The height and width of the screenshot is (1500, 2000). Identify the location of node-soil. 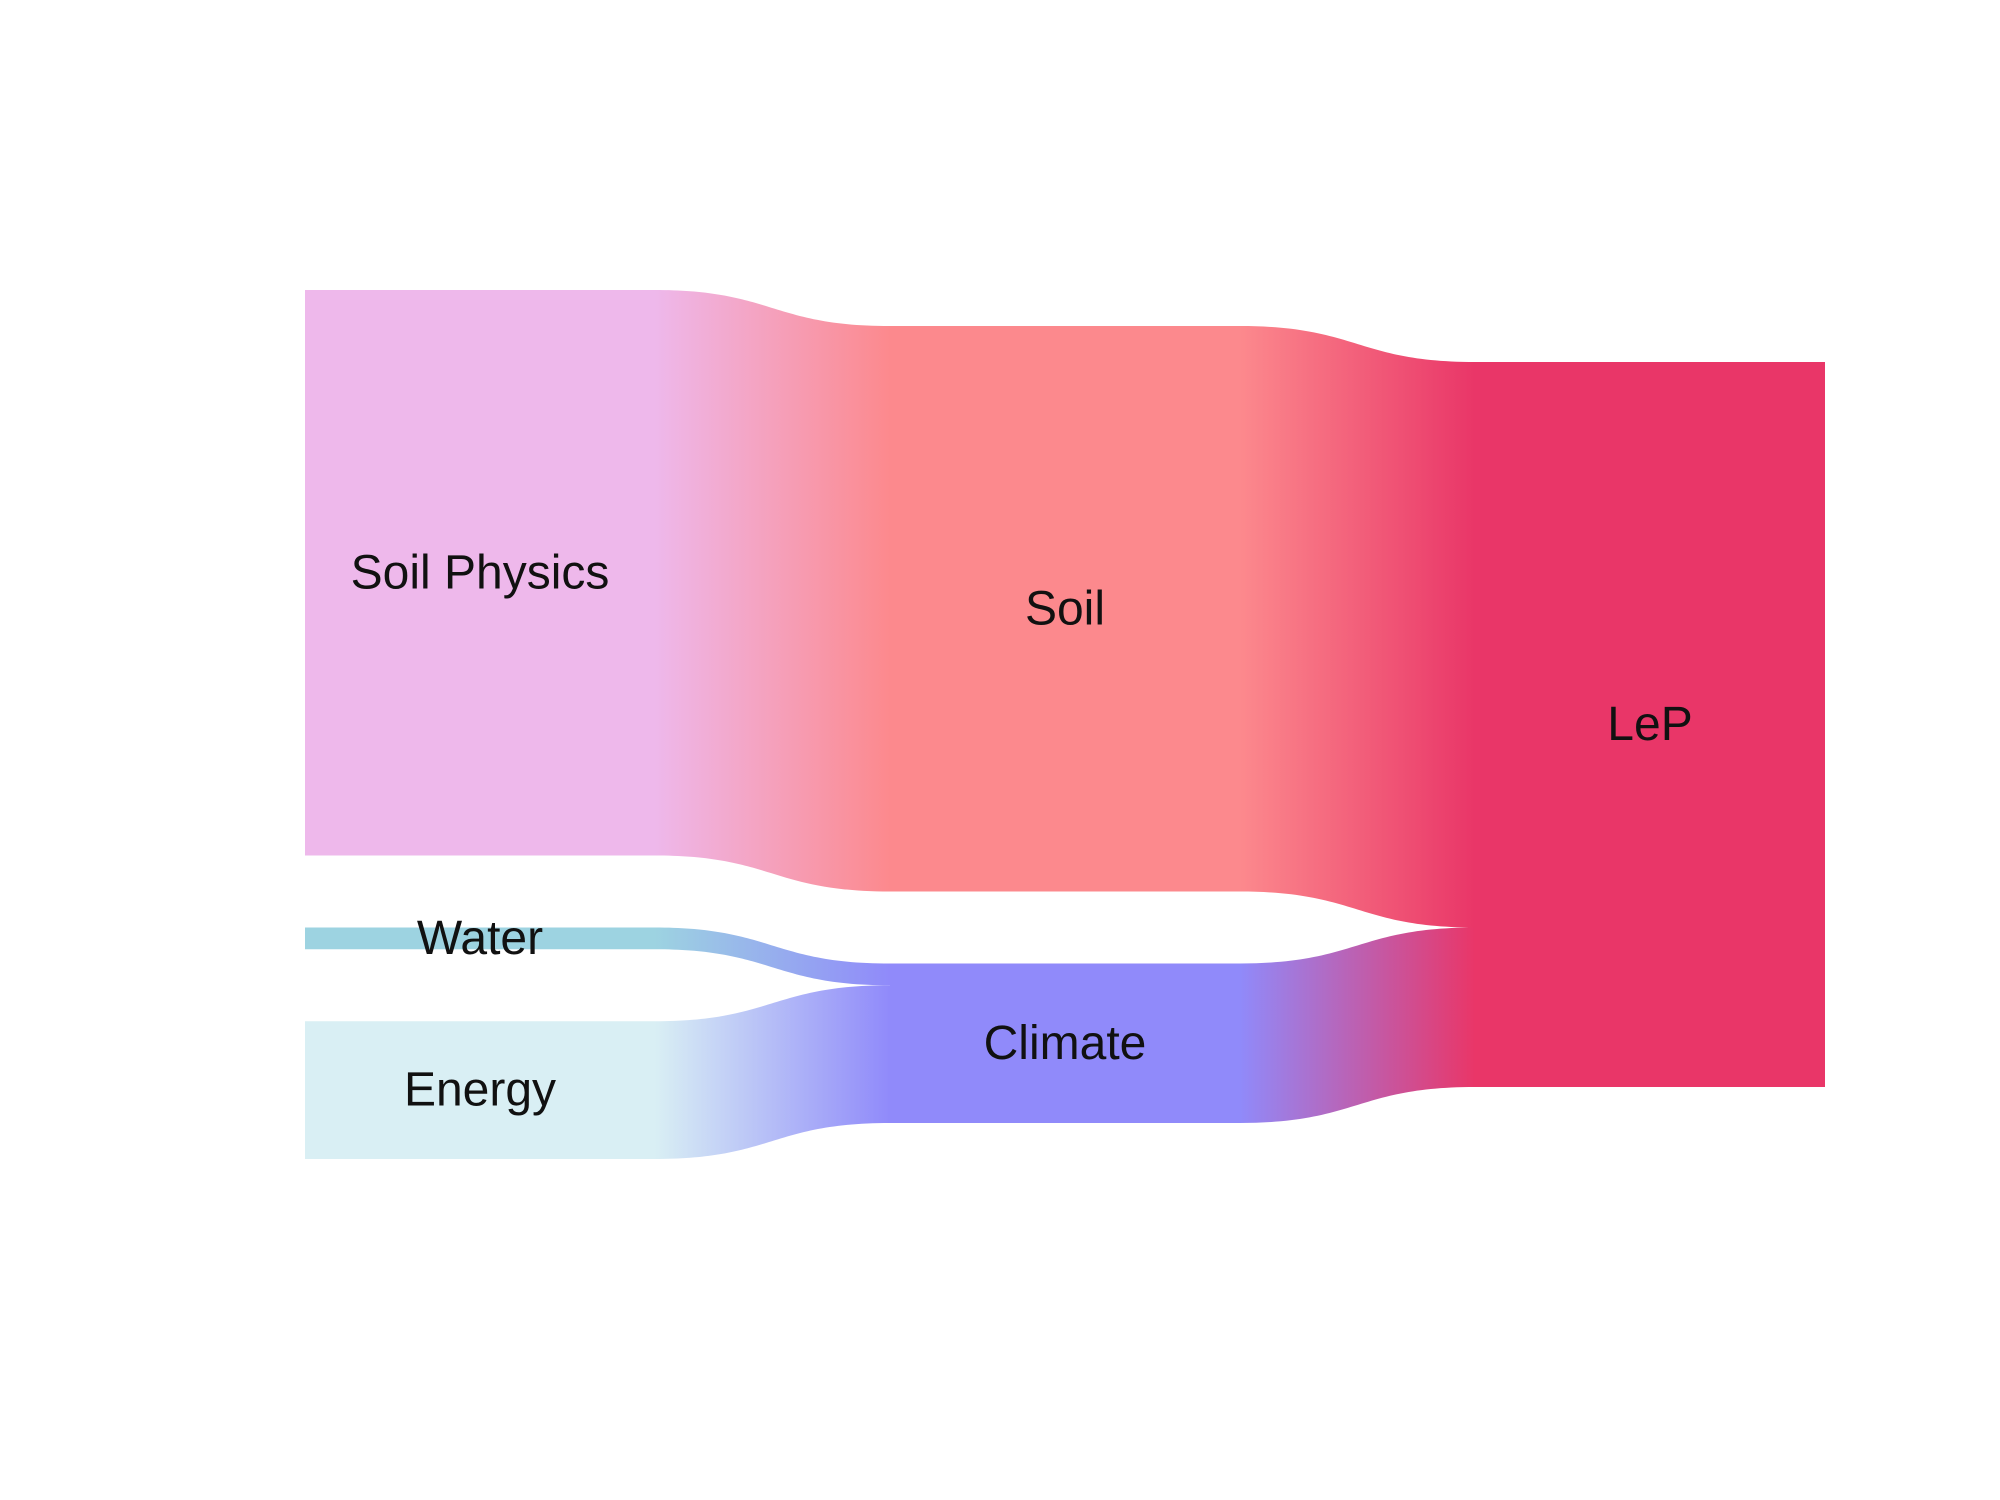
(1065, 609).